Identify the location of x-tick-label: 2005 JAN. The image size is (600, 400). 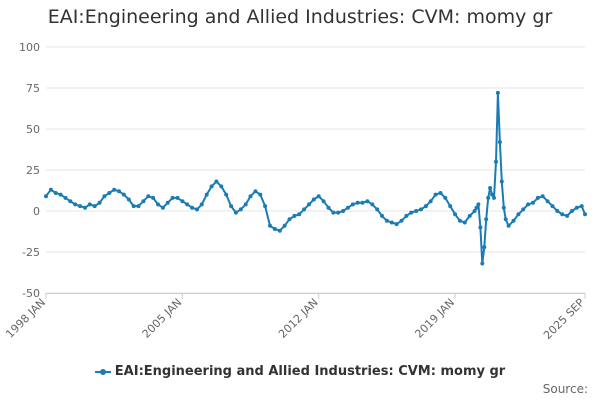
(162, 318).